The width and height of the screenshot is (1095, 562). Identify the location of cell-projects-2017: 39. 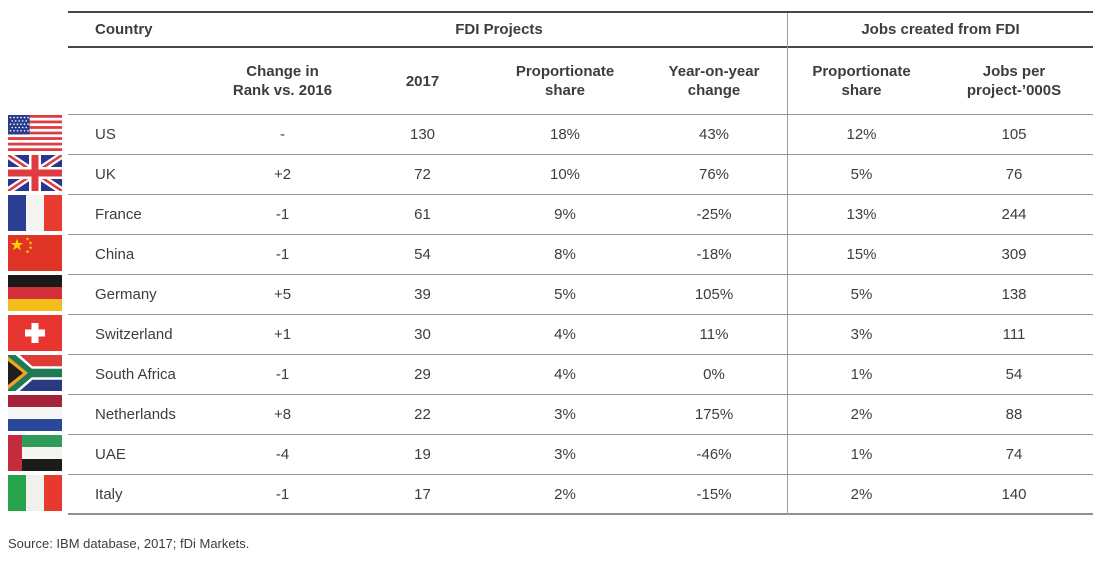
(422, 294).